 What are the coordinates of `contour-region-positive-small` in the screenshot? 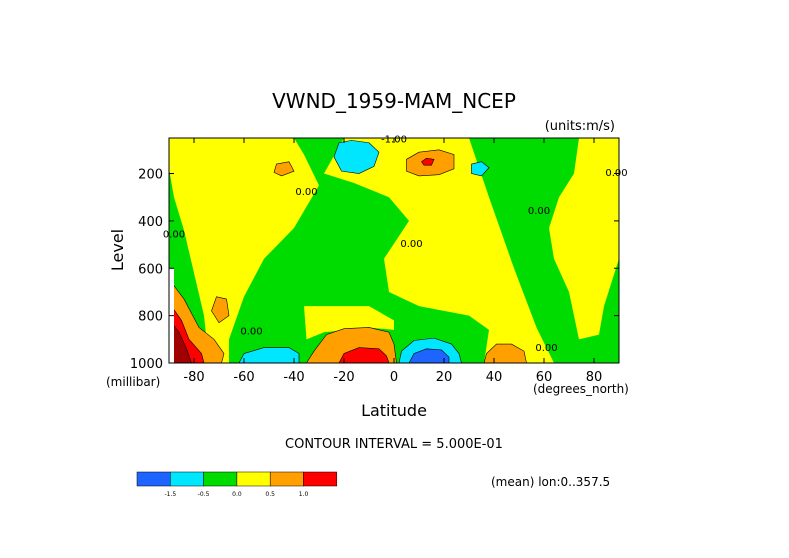 It's located at (284, 169).